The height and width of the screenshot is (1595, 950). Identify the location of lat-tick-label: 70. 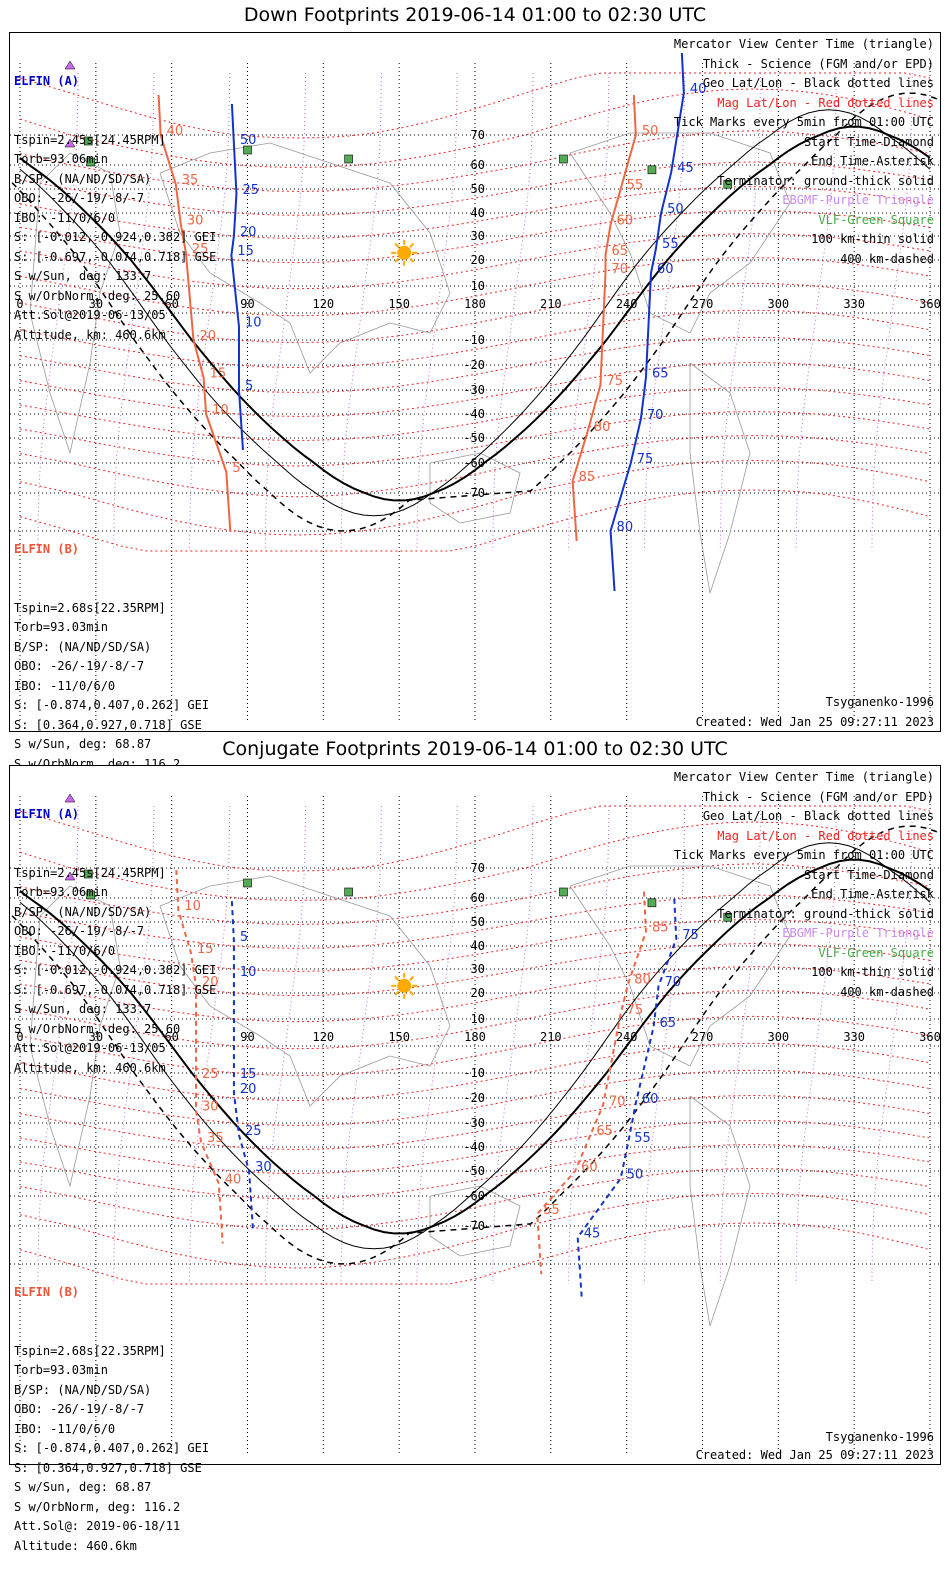
(478, 868).